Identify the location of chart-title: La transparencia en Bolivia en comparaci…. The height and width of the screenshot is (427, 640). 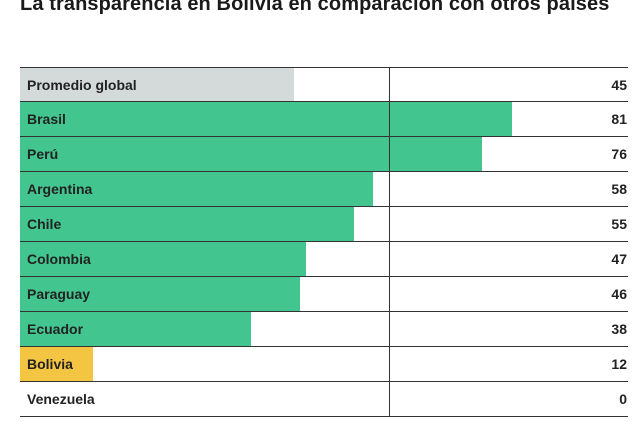
(315, 7).